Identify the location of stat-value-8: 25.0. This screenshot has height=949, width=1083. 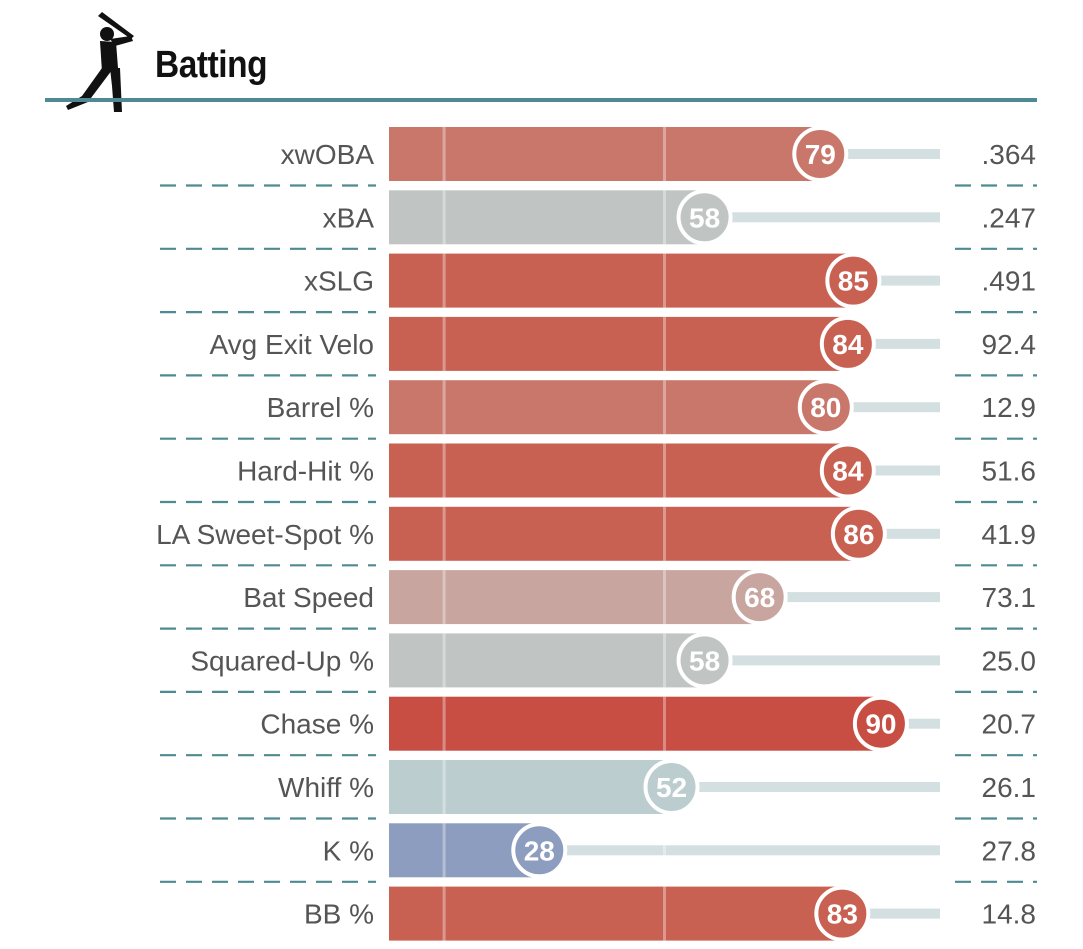
(1009, 660).